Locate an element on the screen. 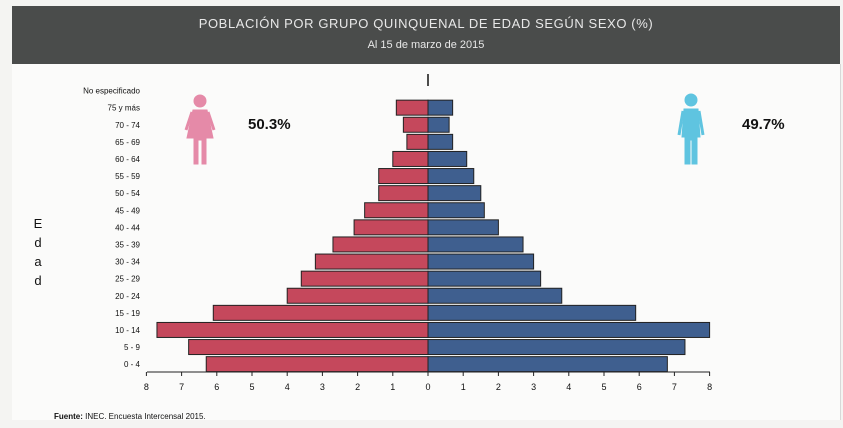 The image size is (843, 428). source-label: Fuente: is located at coordinates (68, 416).